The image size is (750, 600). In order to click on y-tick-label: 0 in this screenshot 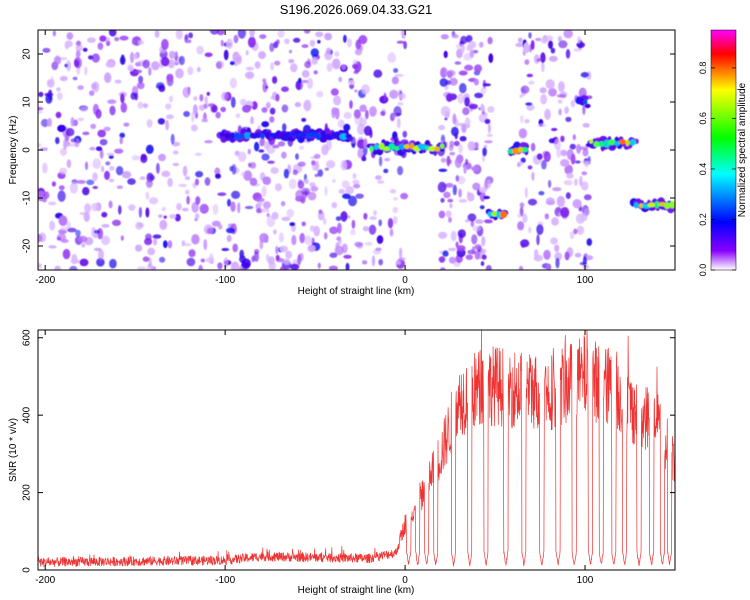, I will do `click(27, 150)`.